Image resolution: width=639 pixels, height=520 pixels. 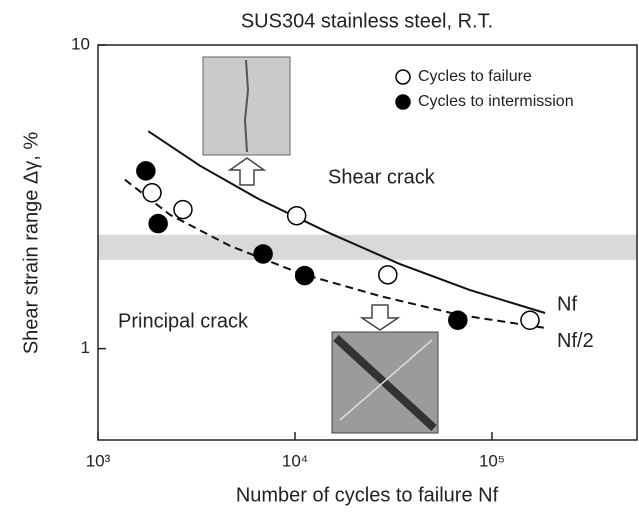 What do you see at coordinates (98, 460) in the screenshot?
I see `x-tick-label: 10³` at bounding box center [98, 460].